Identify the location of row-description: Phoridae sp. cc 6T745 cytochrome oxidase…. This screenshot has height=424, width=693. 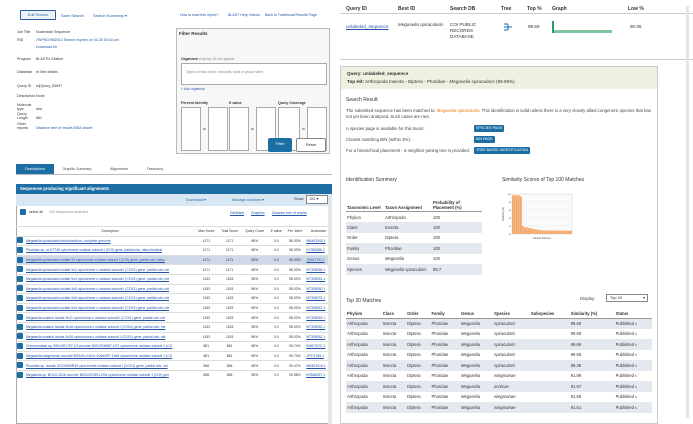
(94, 250).